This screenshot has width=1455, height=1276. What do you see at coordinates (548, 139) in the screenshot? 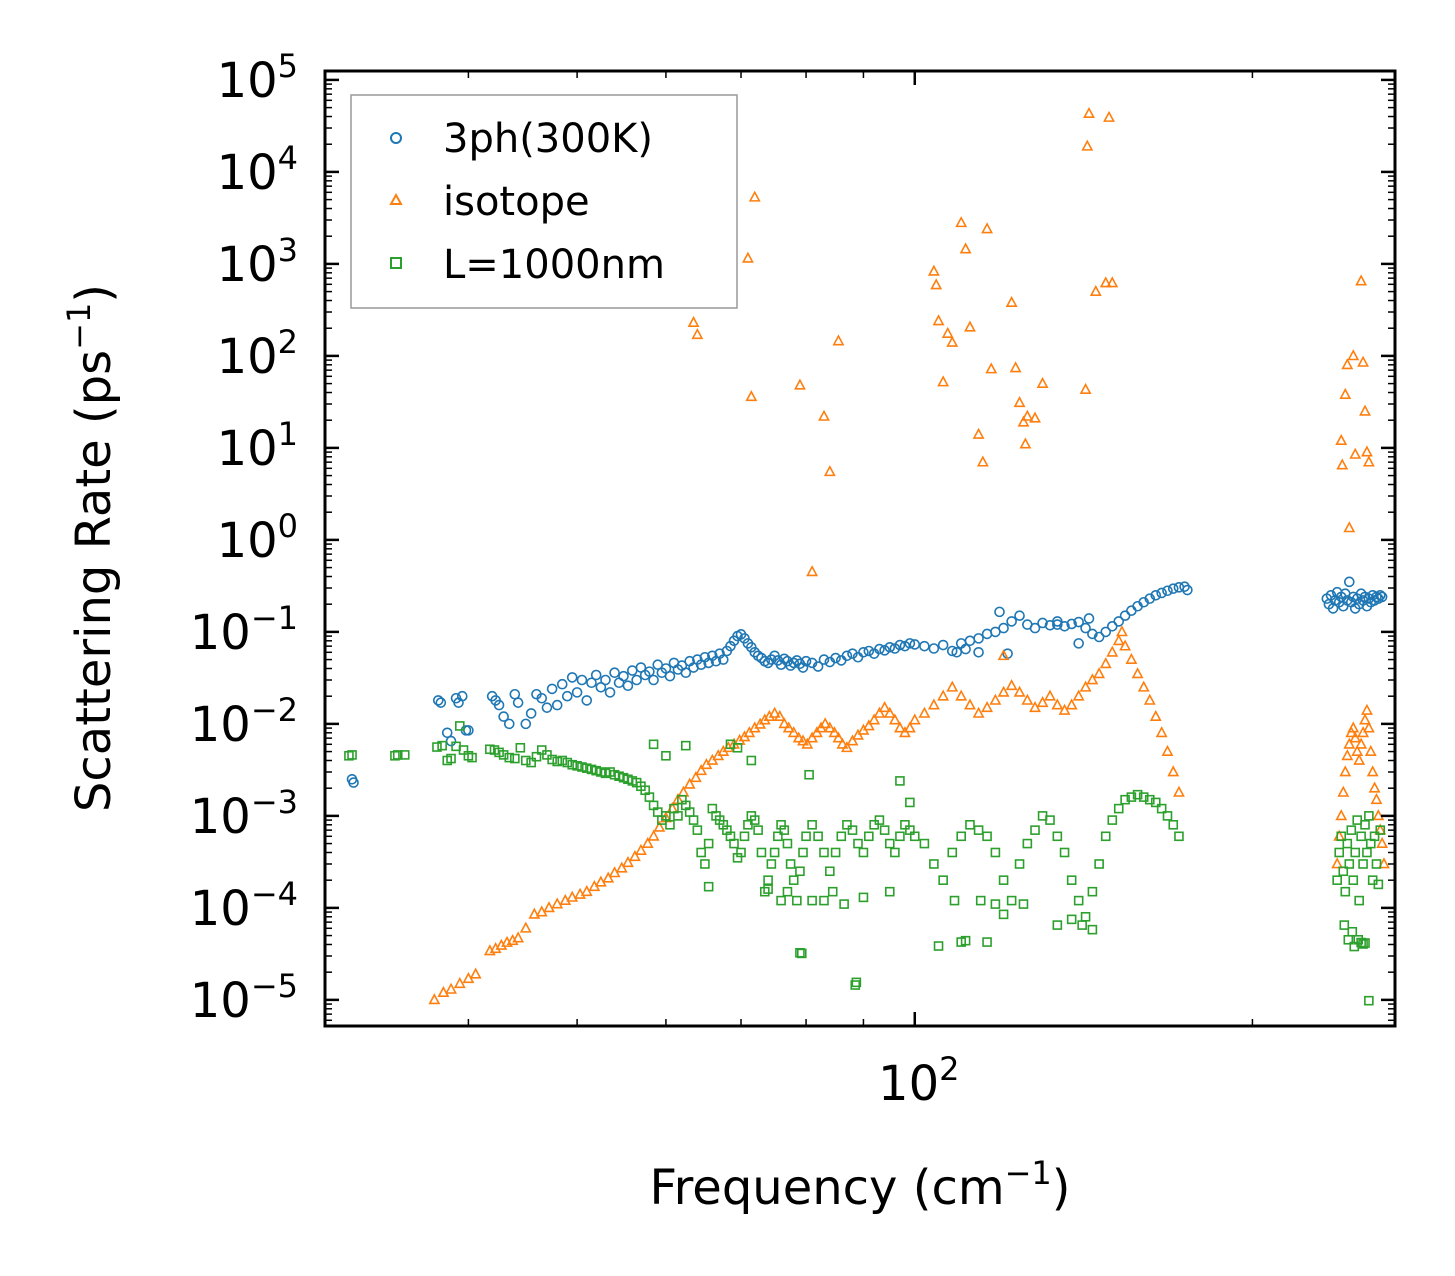
I see `legend-label-3ph: 3ph(300K)` at bounding box center [548, 139].